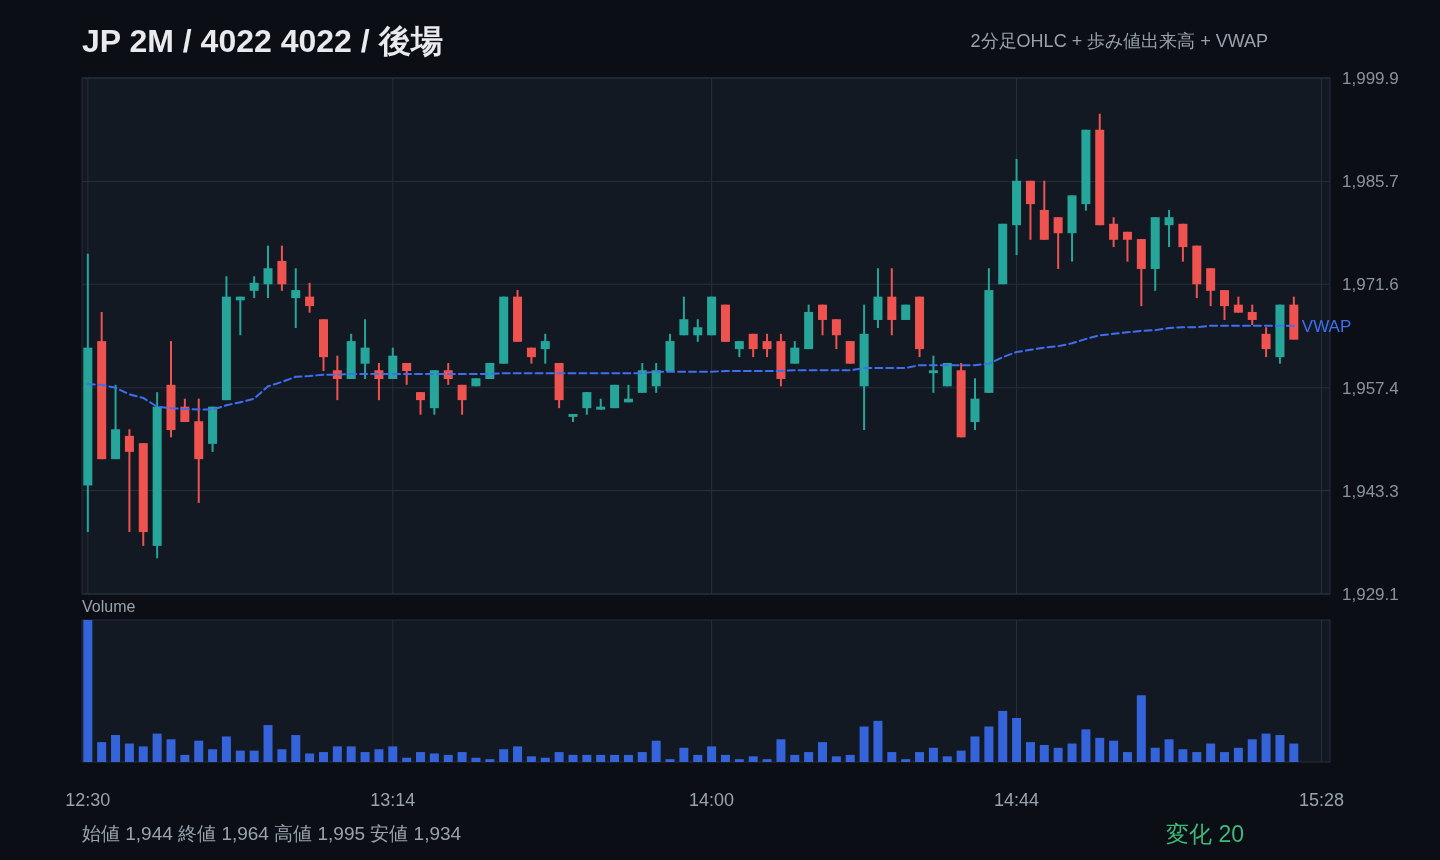  Describe the element at coordinates (712, 800) in the screenshot. I see `x-tick-label: 14:00` at that location.